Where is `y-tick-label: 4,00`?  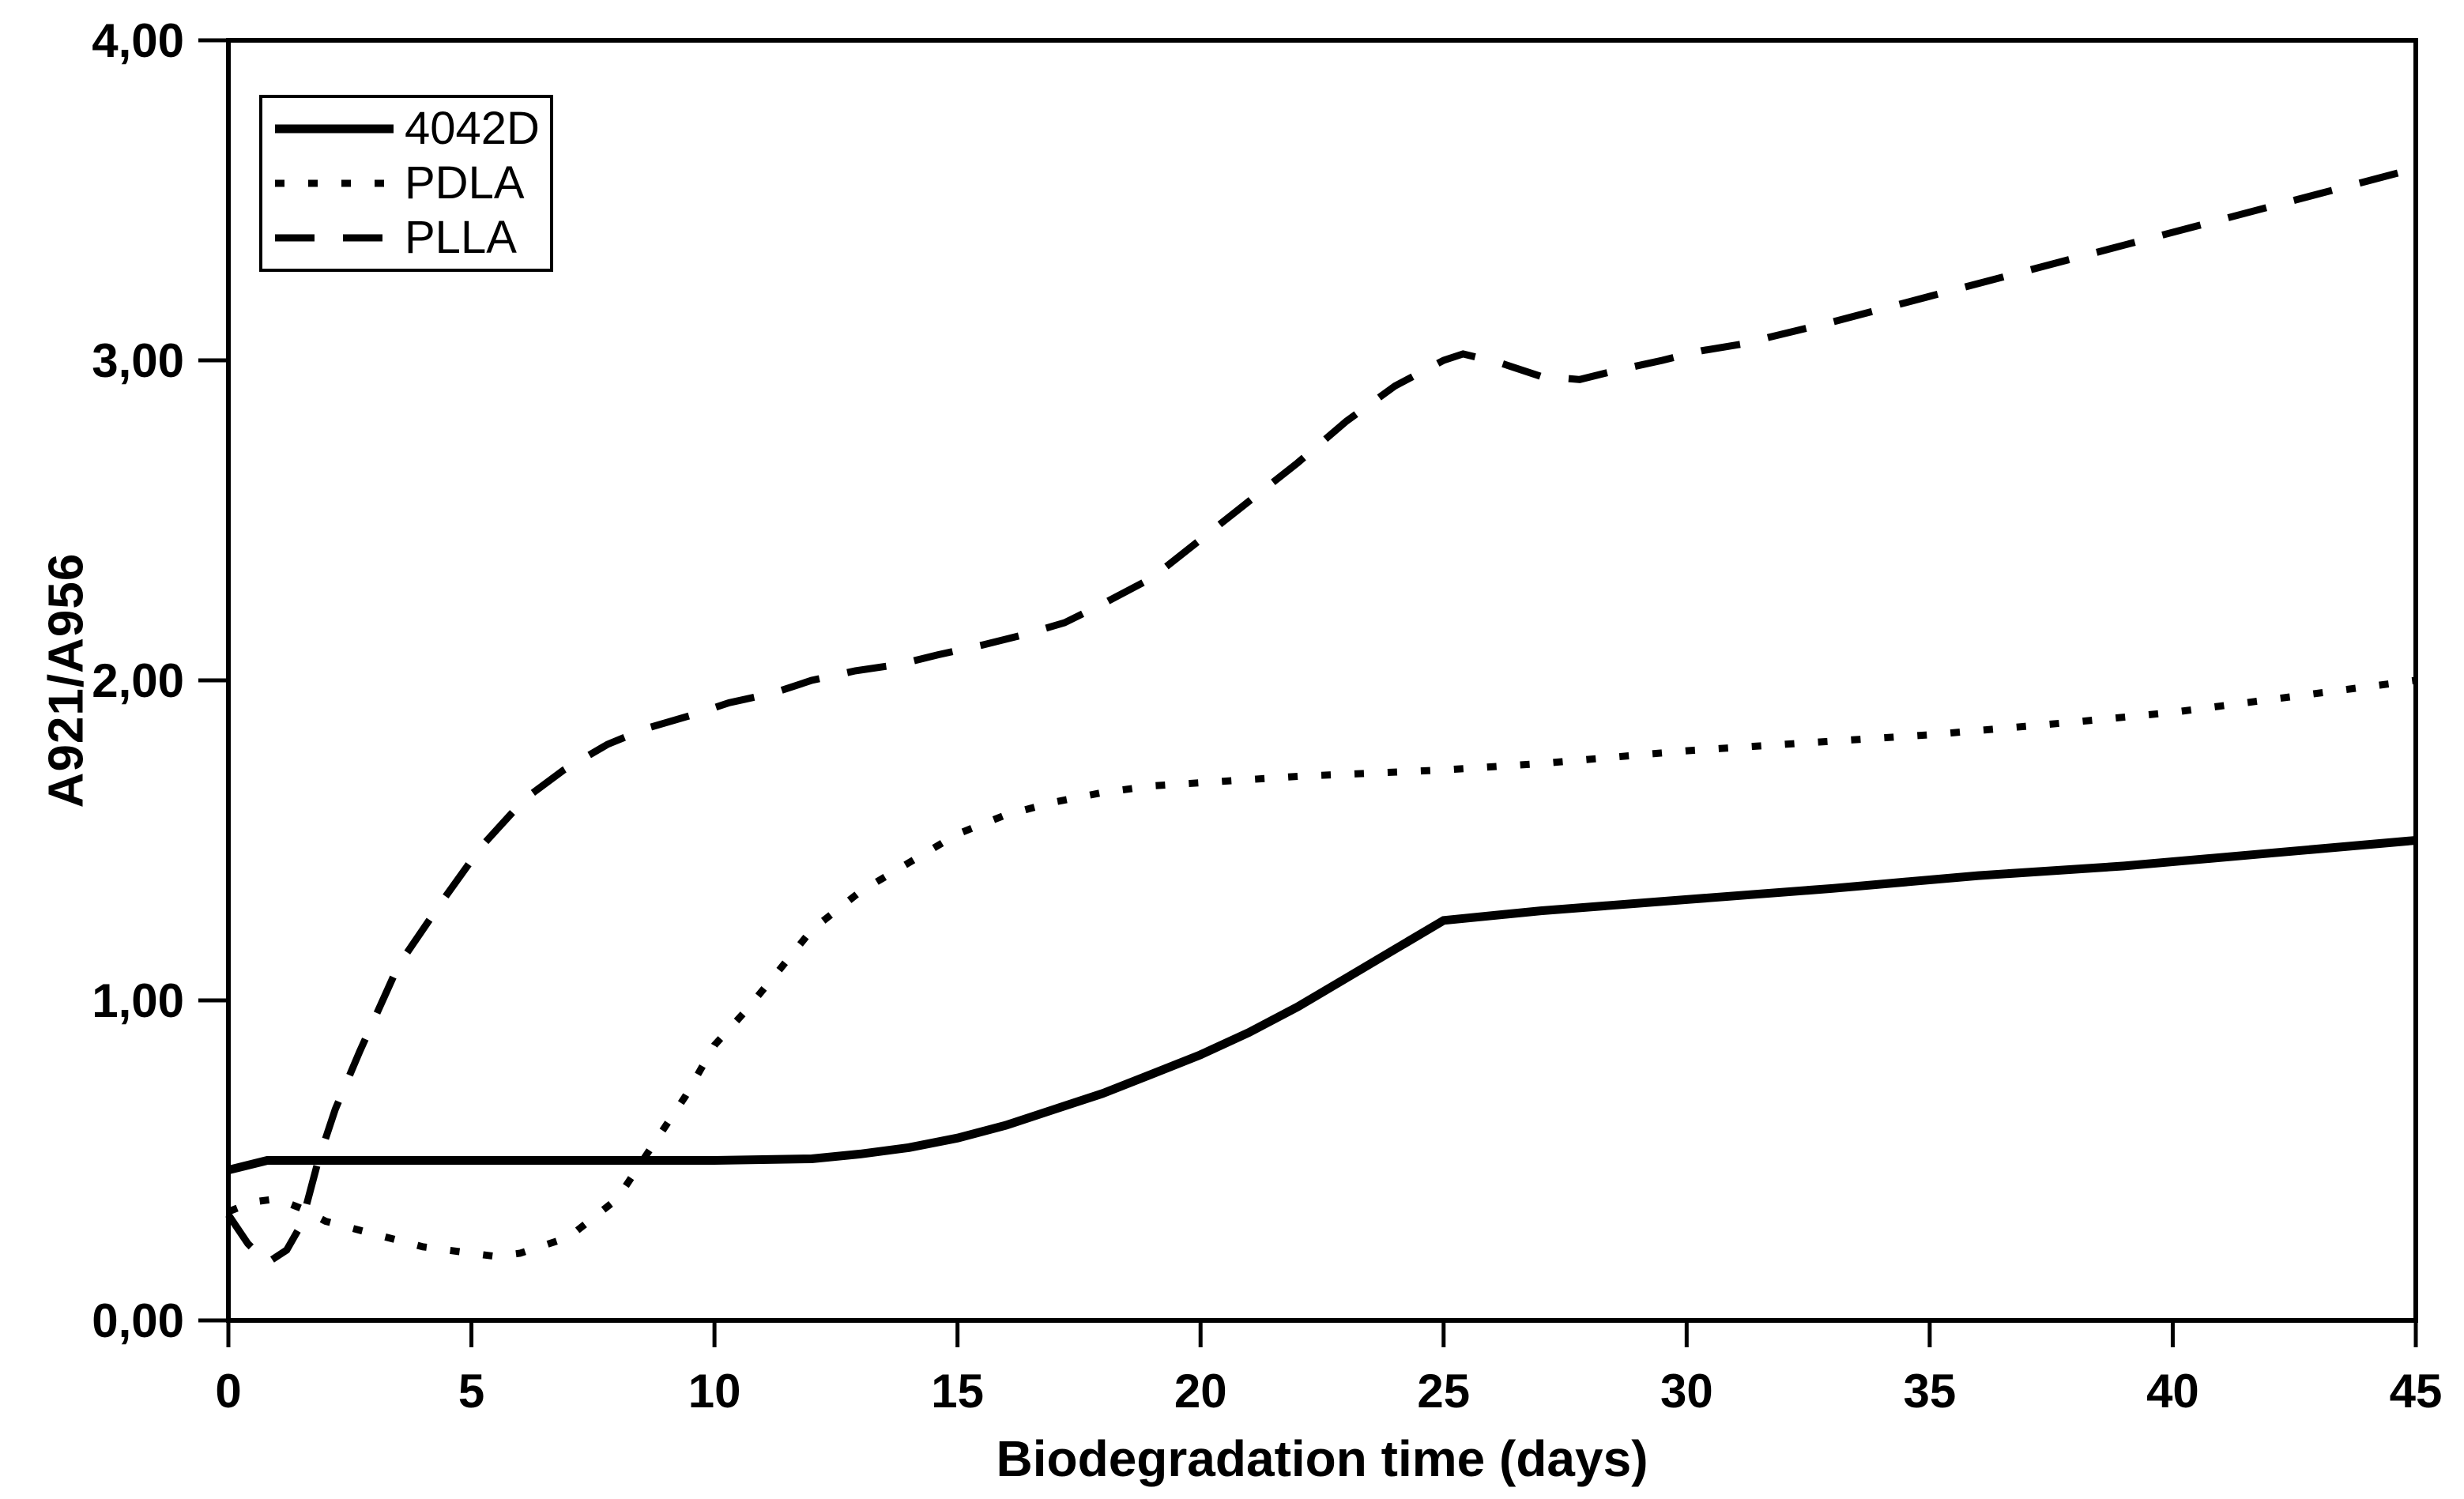
y-tick-label: 4,00 is located at coordinates (138, 40).